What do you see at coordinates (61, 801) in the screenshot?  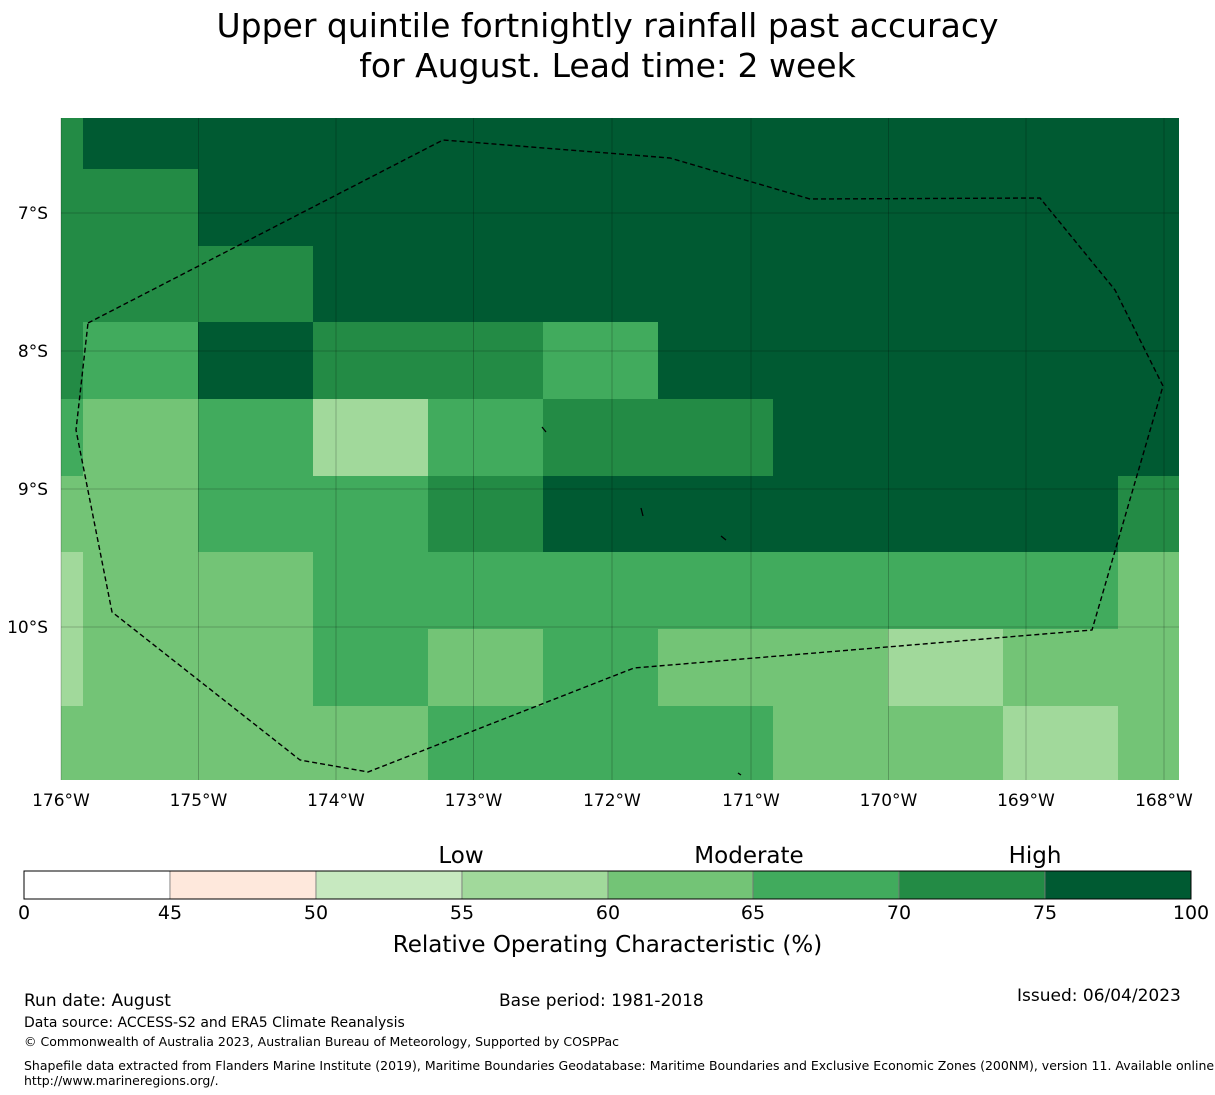 I see `lon-label: 176°W` at bounding box center [61, 801].